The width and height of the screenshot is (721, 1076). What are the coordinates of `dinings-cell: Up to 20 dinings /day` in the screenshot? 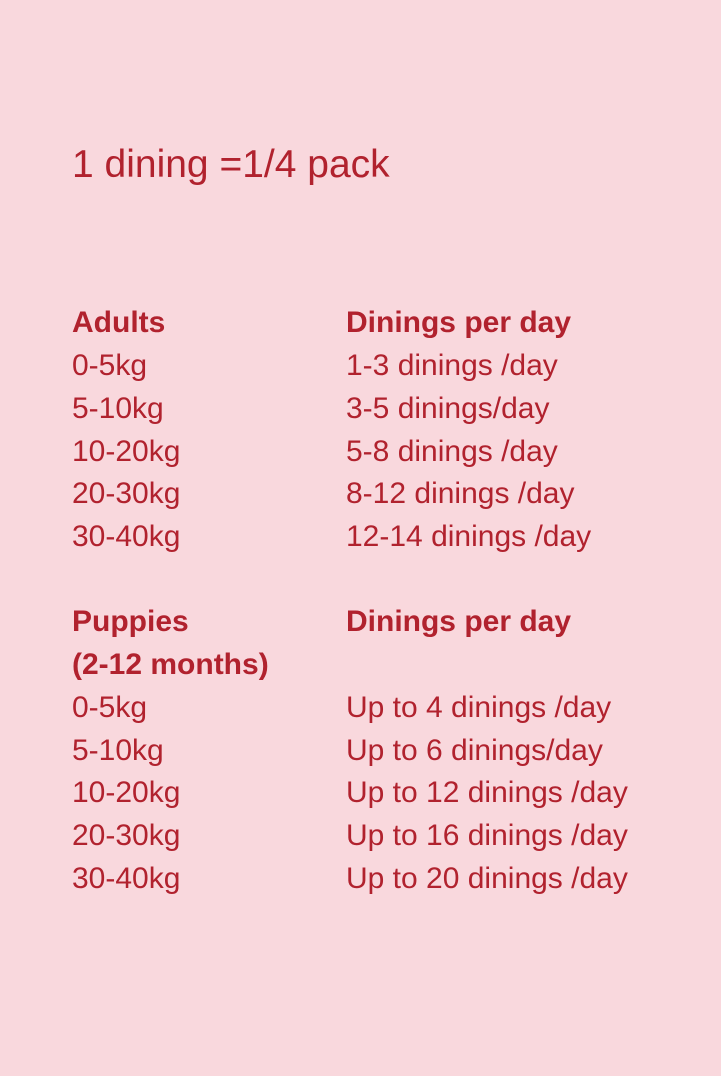 It's located at (487, 878).